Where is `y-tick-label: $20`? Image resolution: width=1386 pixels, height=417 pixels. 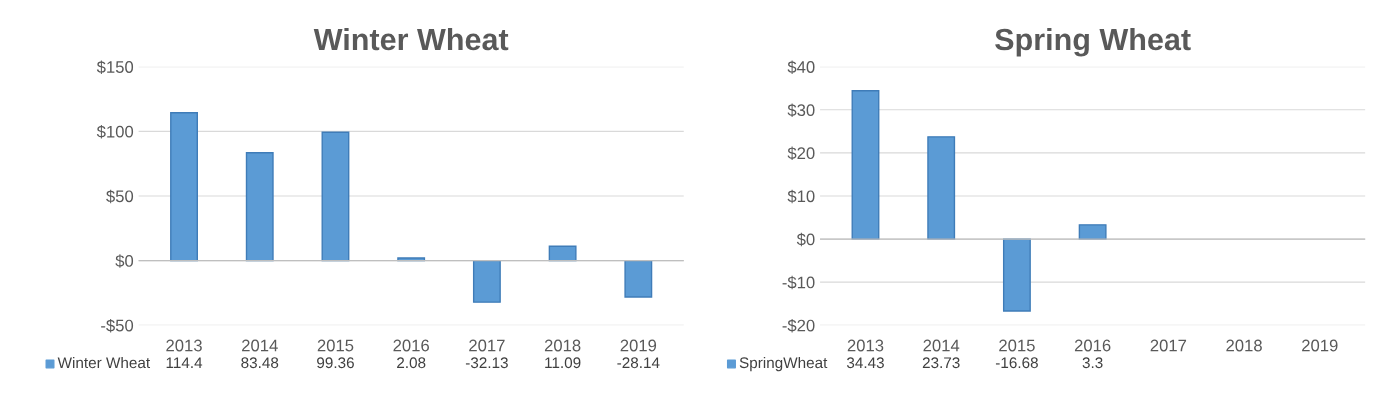 y-tick-label: $20 is located at coordinates (801, 153).